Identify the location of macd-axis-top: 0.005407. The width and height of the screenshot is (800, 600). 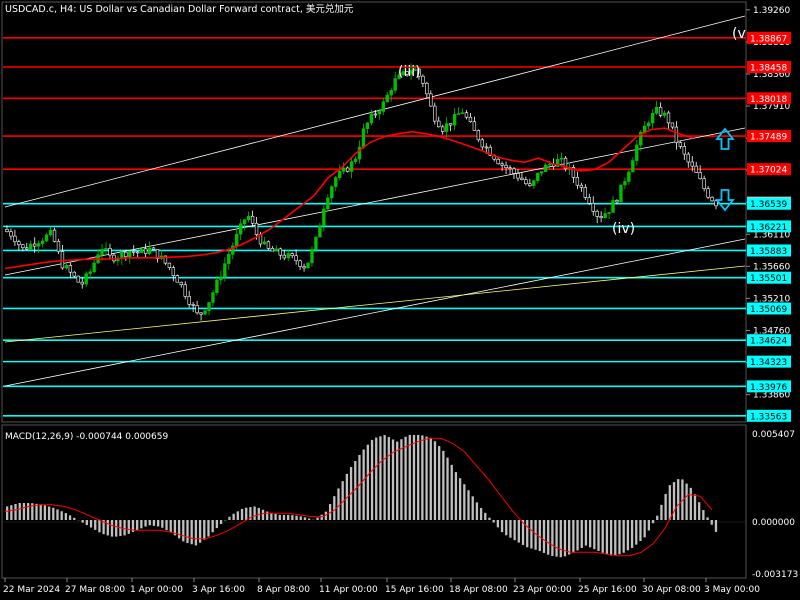
(773, 435).